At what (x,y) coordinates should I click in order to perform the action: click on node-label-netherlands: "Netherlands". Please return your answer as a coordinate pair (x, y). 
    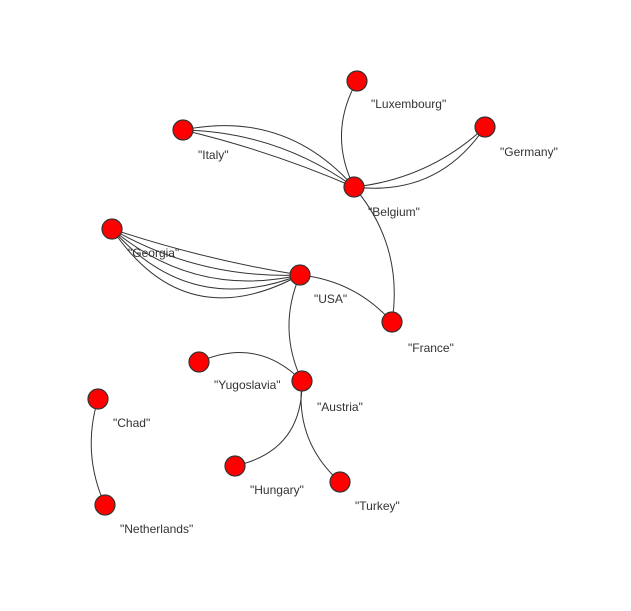
    Looking at the image, I should click on (156, 529).